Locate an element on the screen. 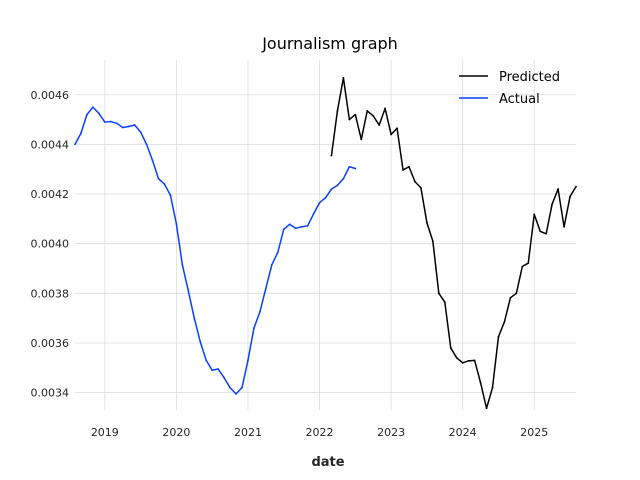  x-tick-label: 2025 is located at coordinates (534, 432).